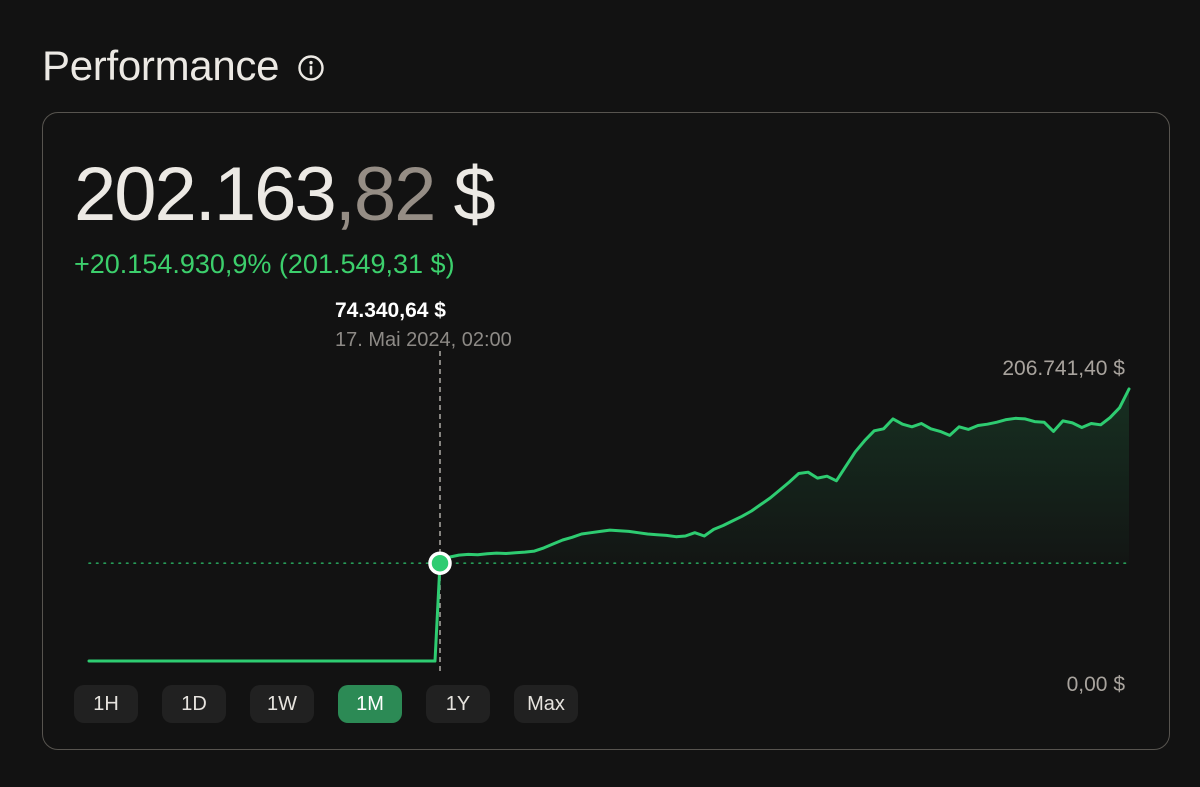 Image resolution: width=1200 pixels, height=787 pixels. What do you see at coordinates (385, 194) in the screenshot?
I see `balance-decimal: ,82` at bounding box center [385, 194].